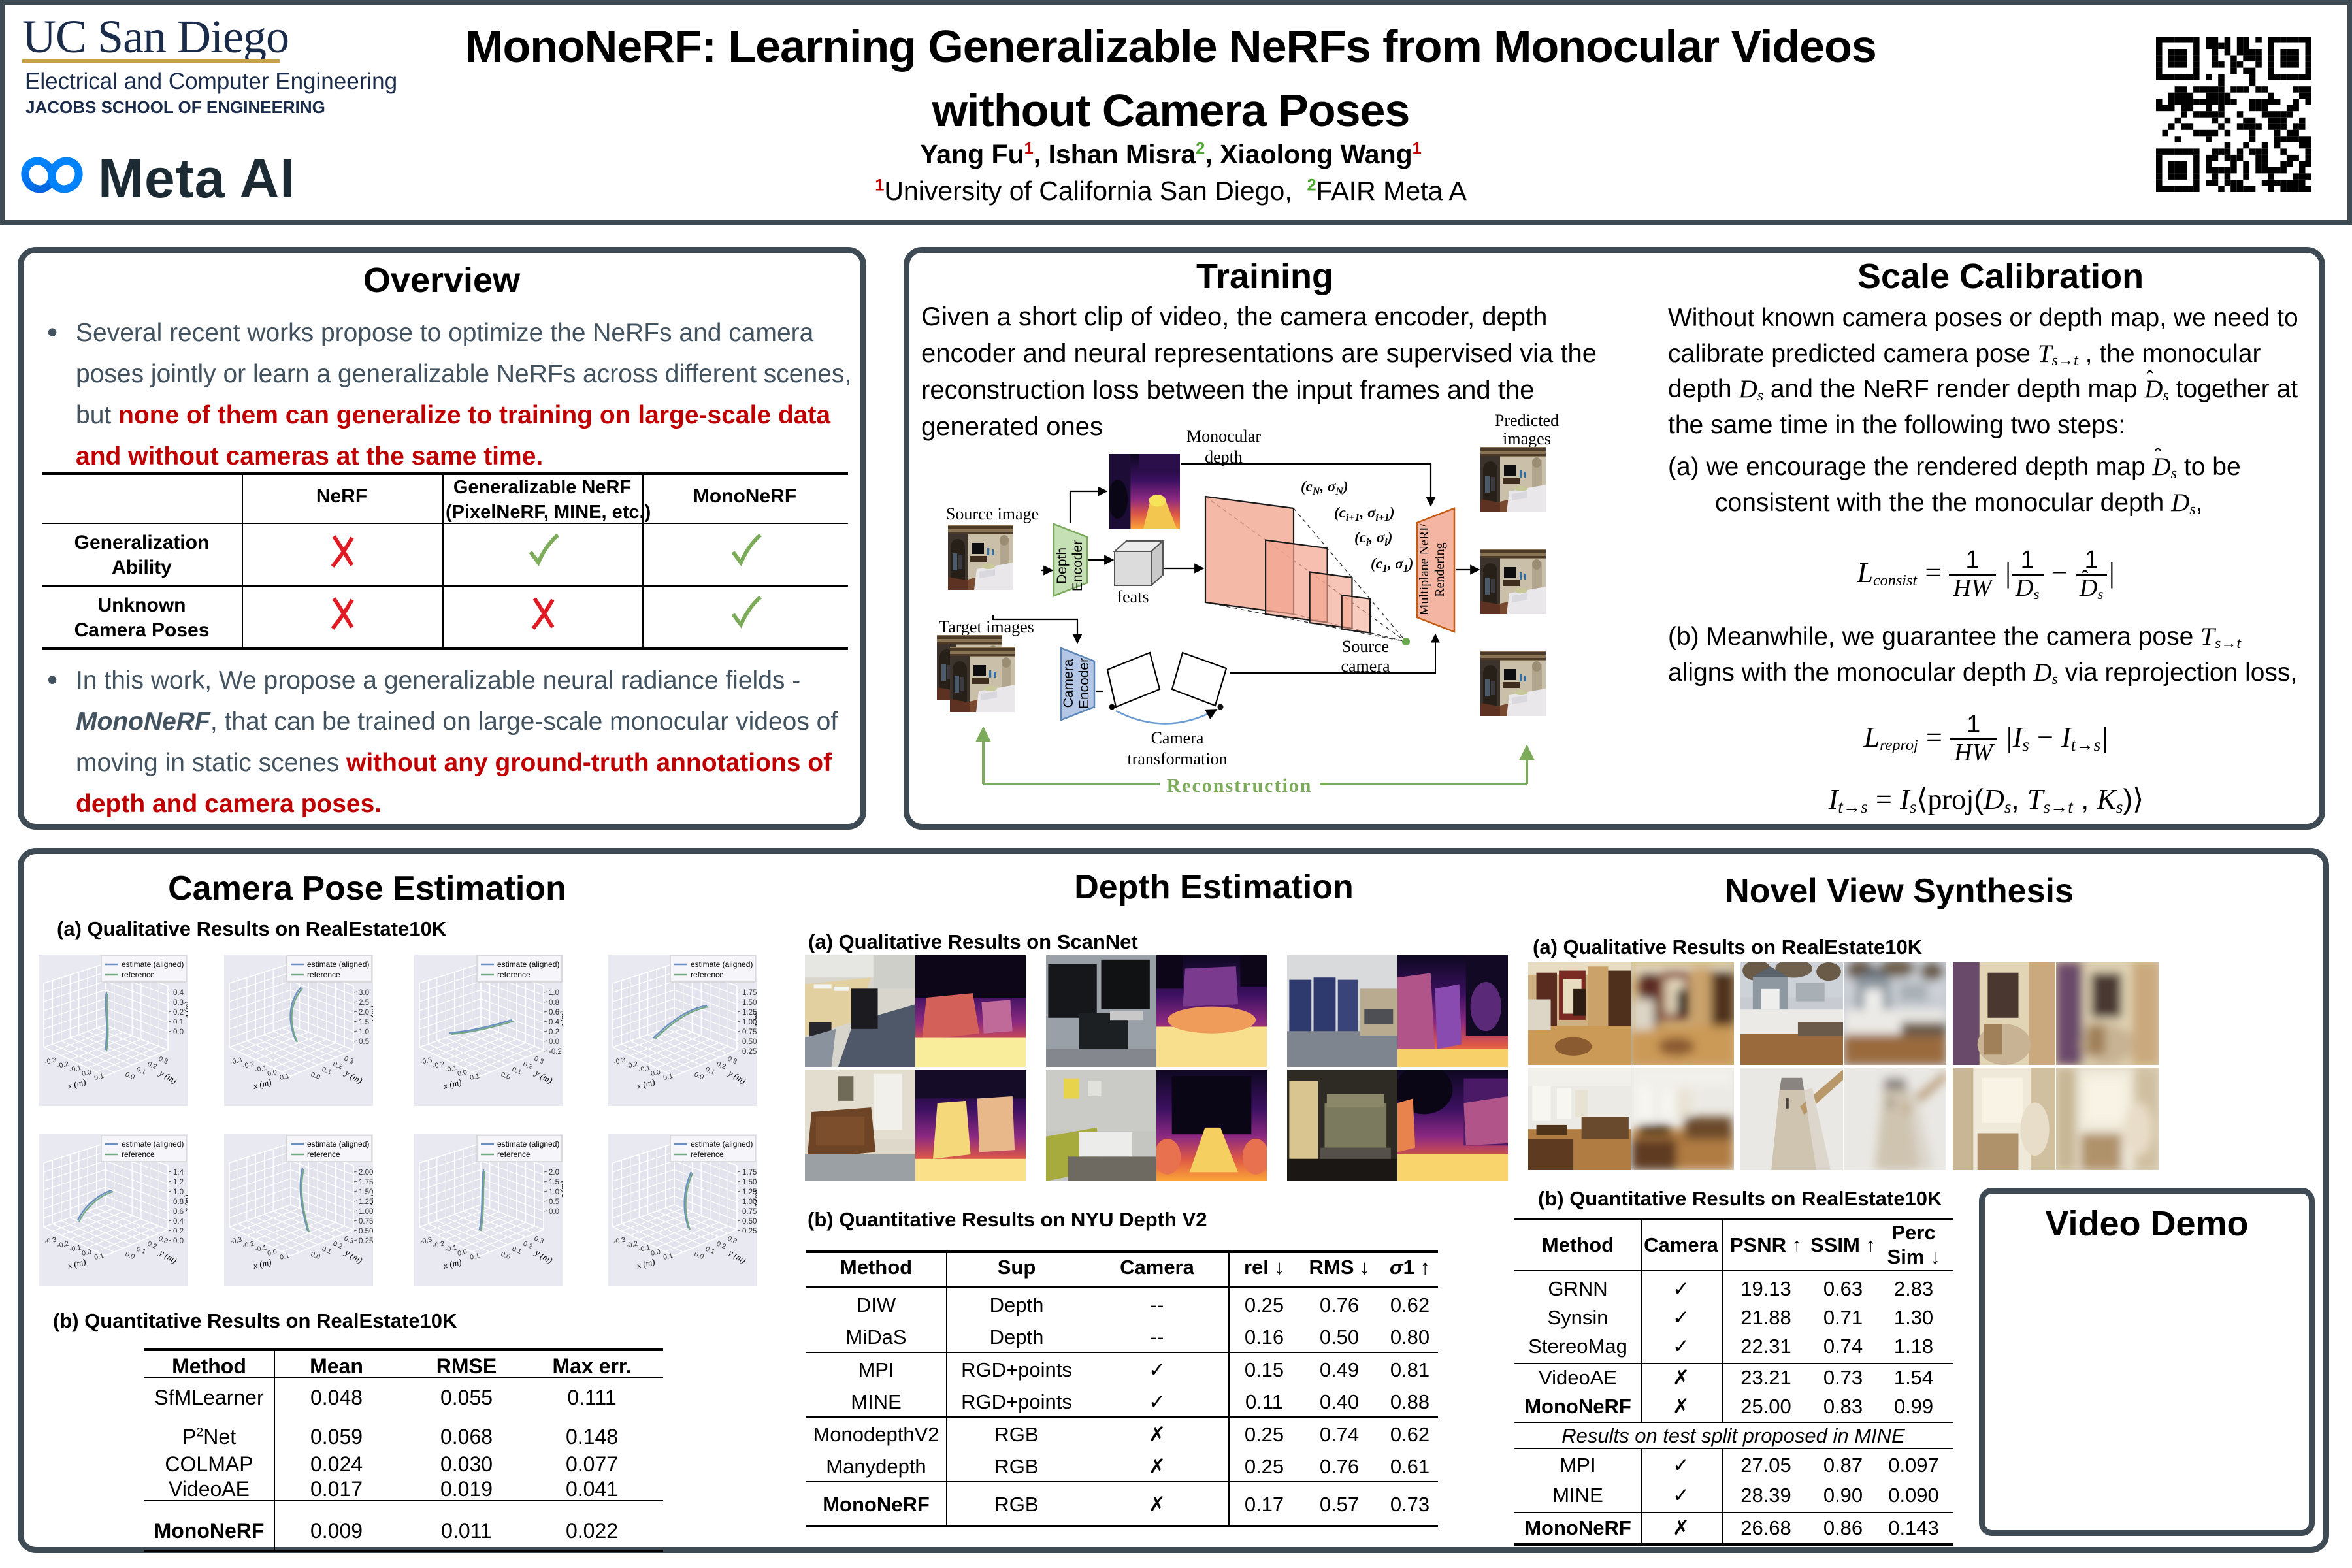 Image resolution: width=2352 pixels, height=1568 pixels. I want to click on svg-text: 2.0, so click(364, 1013).